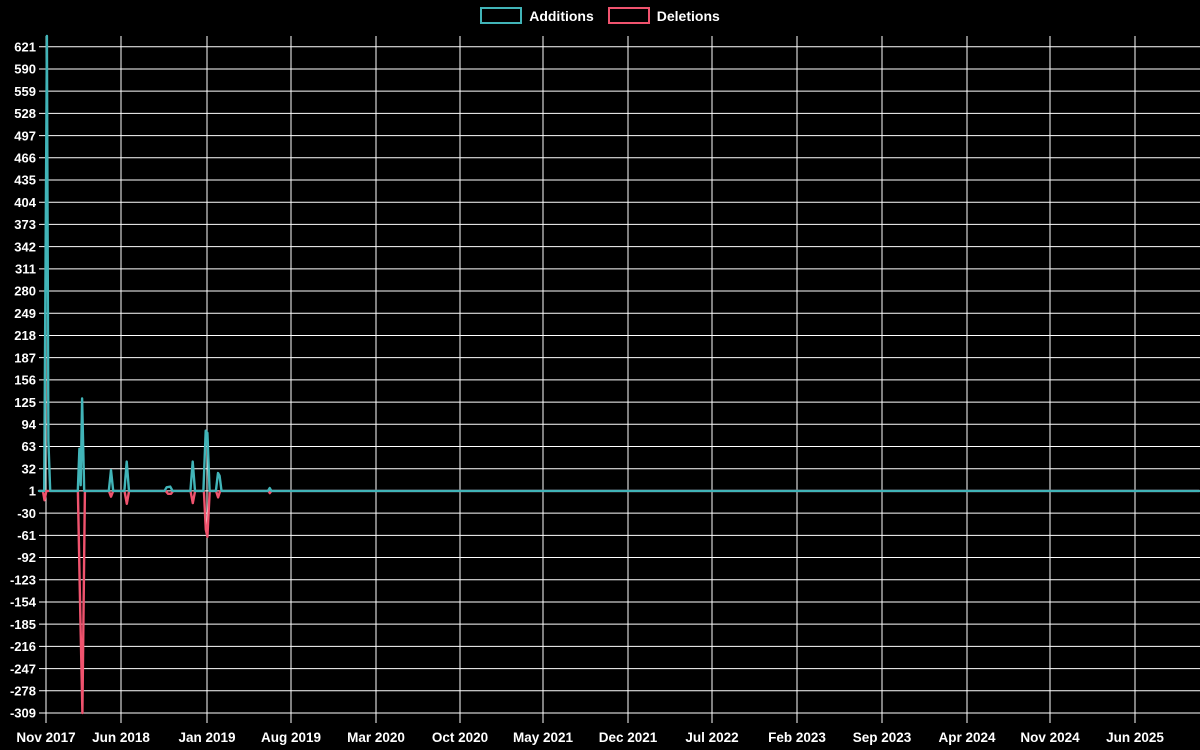 This screenshot has width=1200, height=750. I want to click on y-tick-label: 590, so click(25, 69).